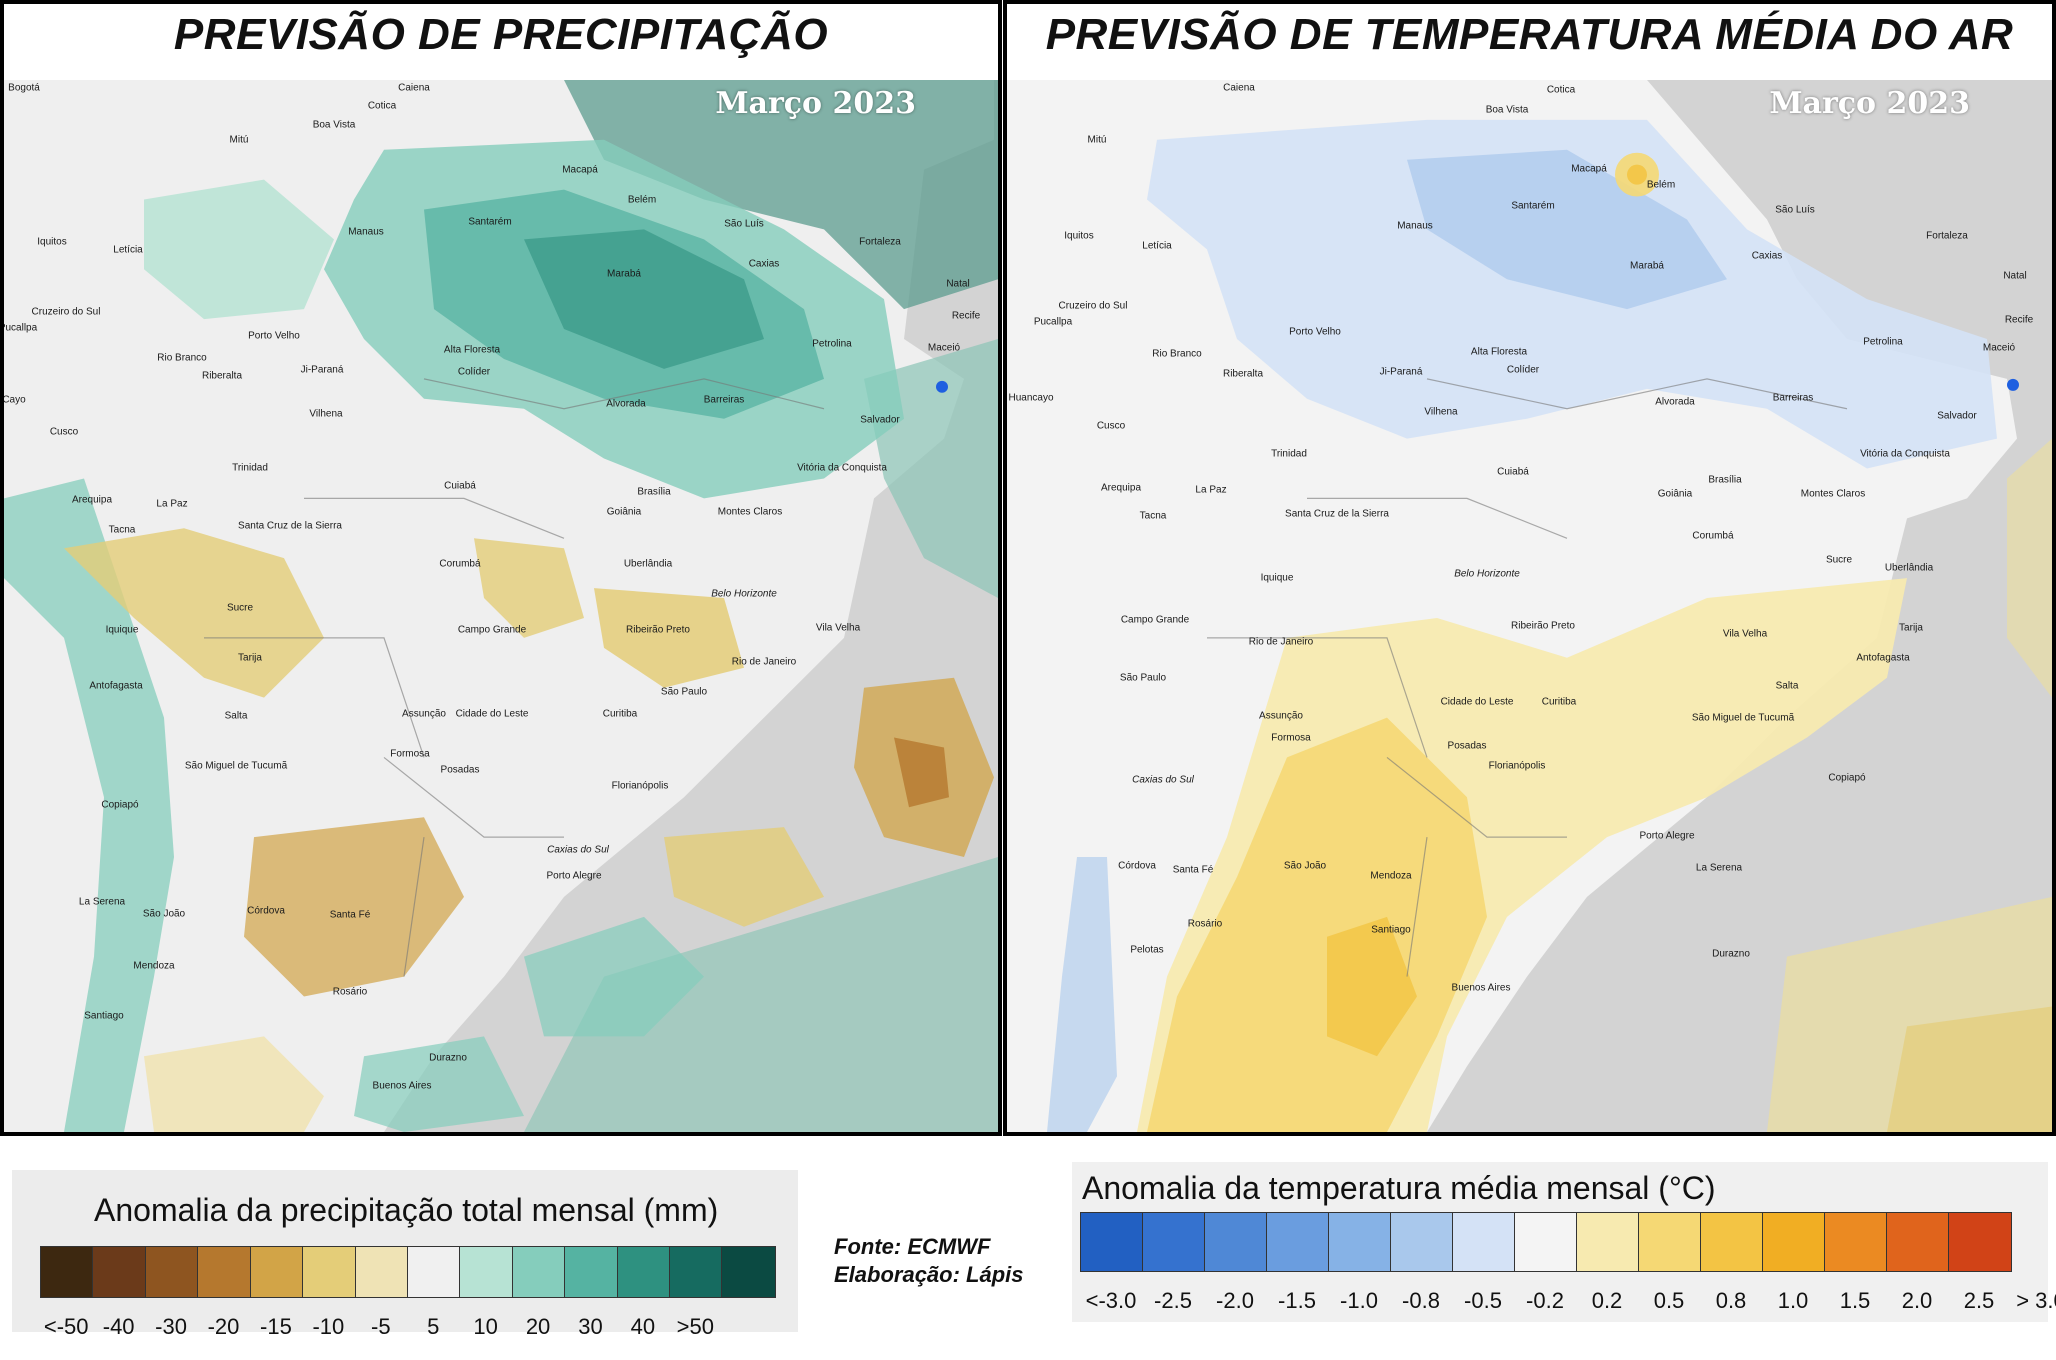 This screenshot has height=1360, width=2056. What do you see at coordinates (1053, 322) in the screenshot?
I see `city-label: Pucallpa` at bounding box center [1053, 322].